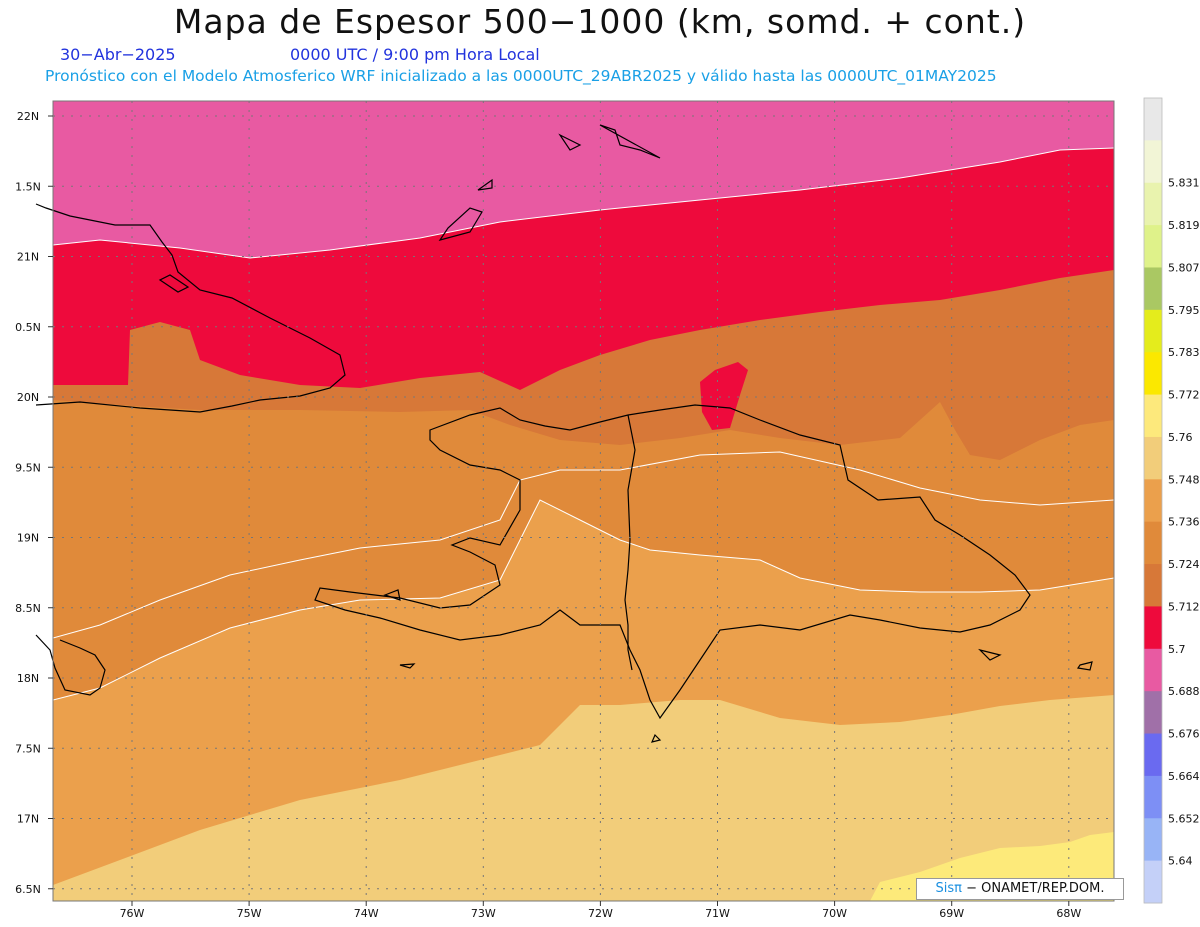 The image size is (1200, 927). Describe the element at coordinates (834, 913) in the screenshot. I see `lon-label: 70W` at that location.